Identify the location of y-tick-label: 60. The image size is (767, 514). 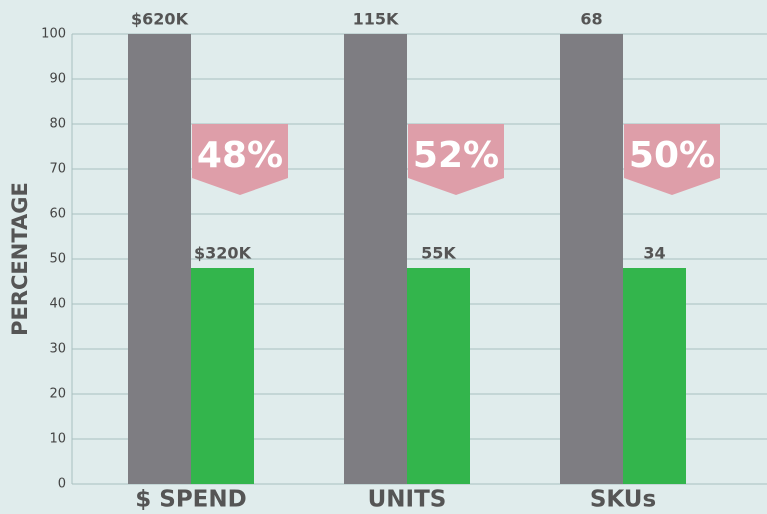
(57, 214).